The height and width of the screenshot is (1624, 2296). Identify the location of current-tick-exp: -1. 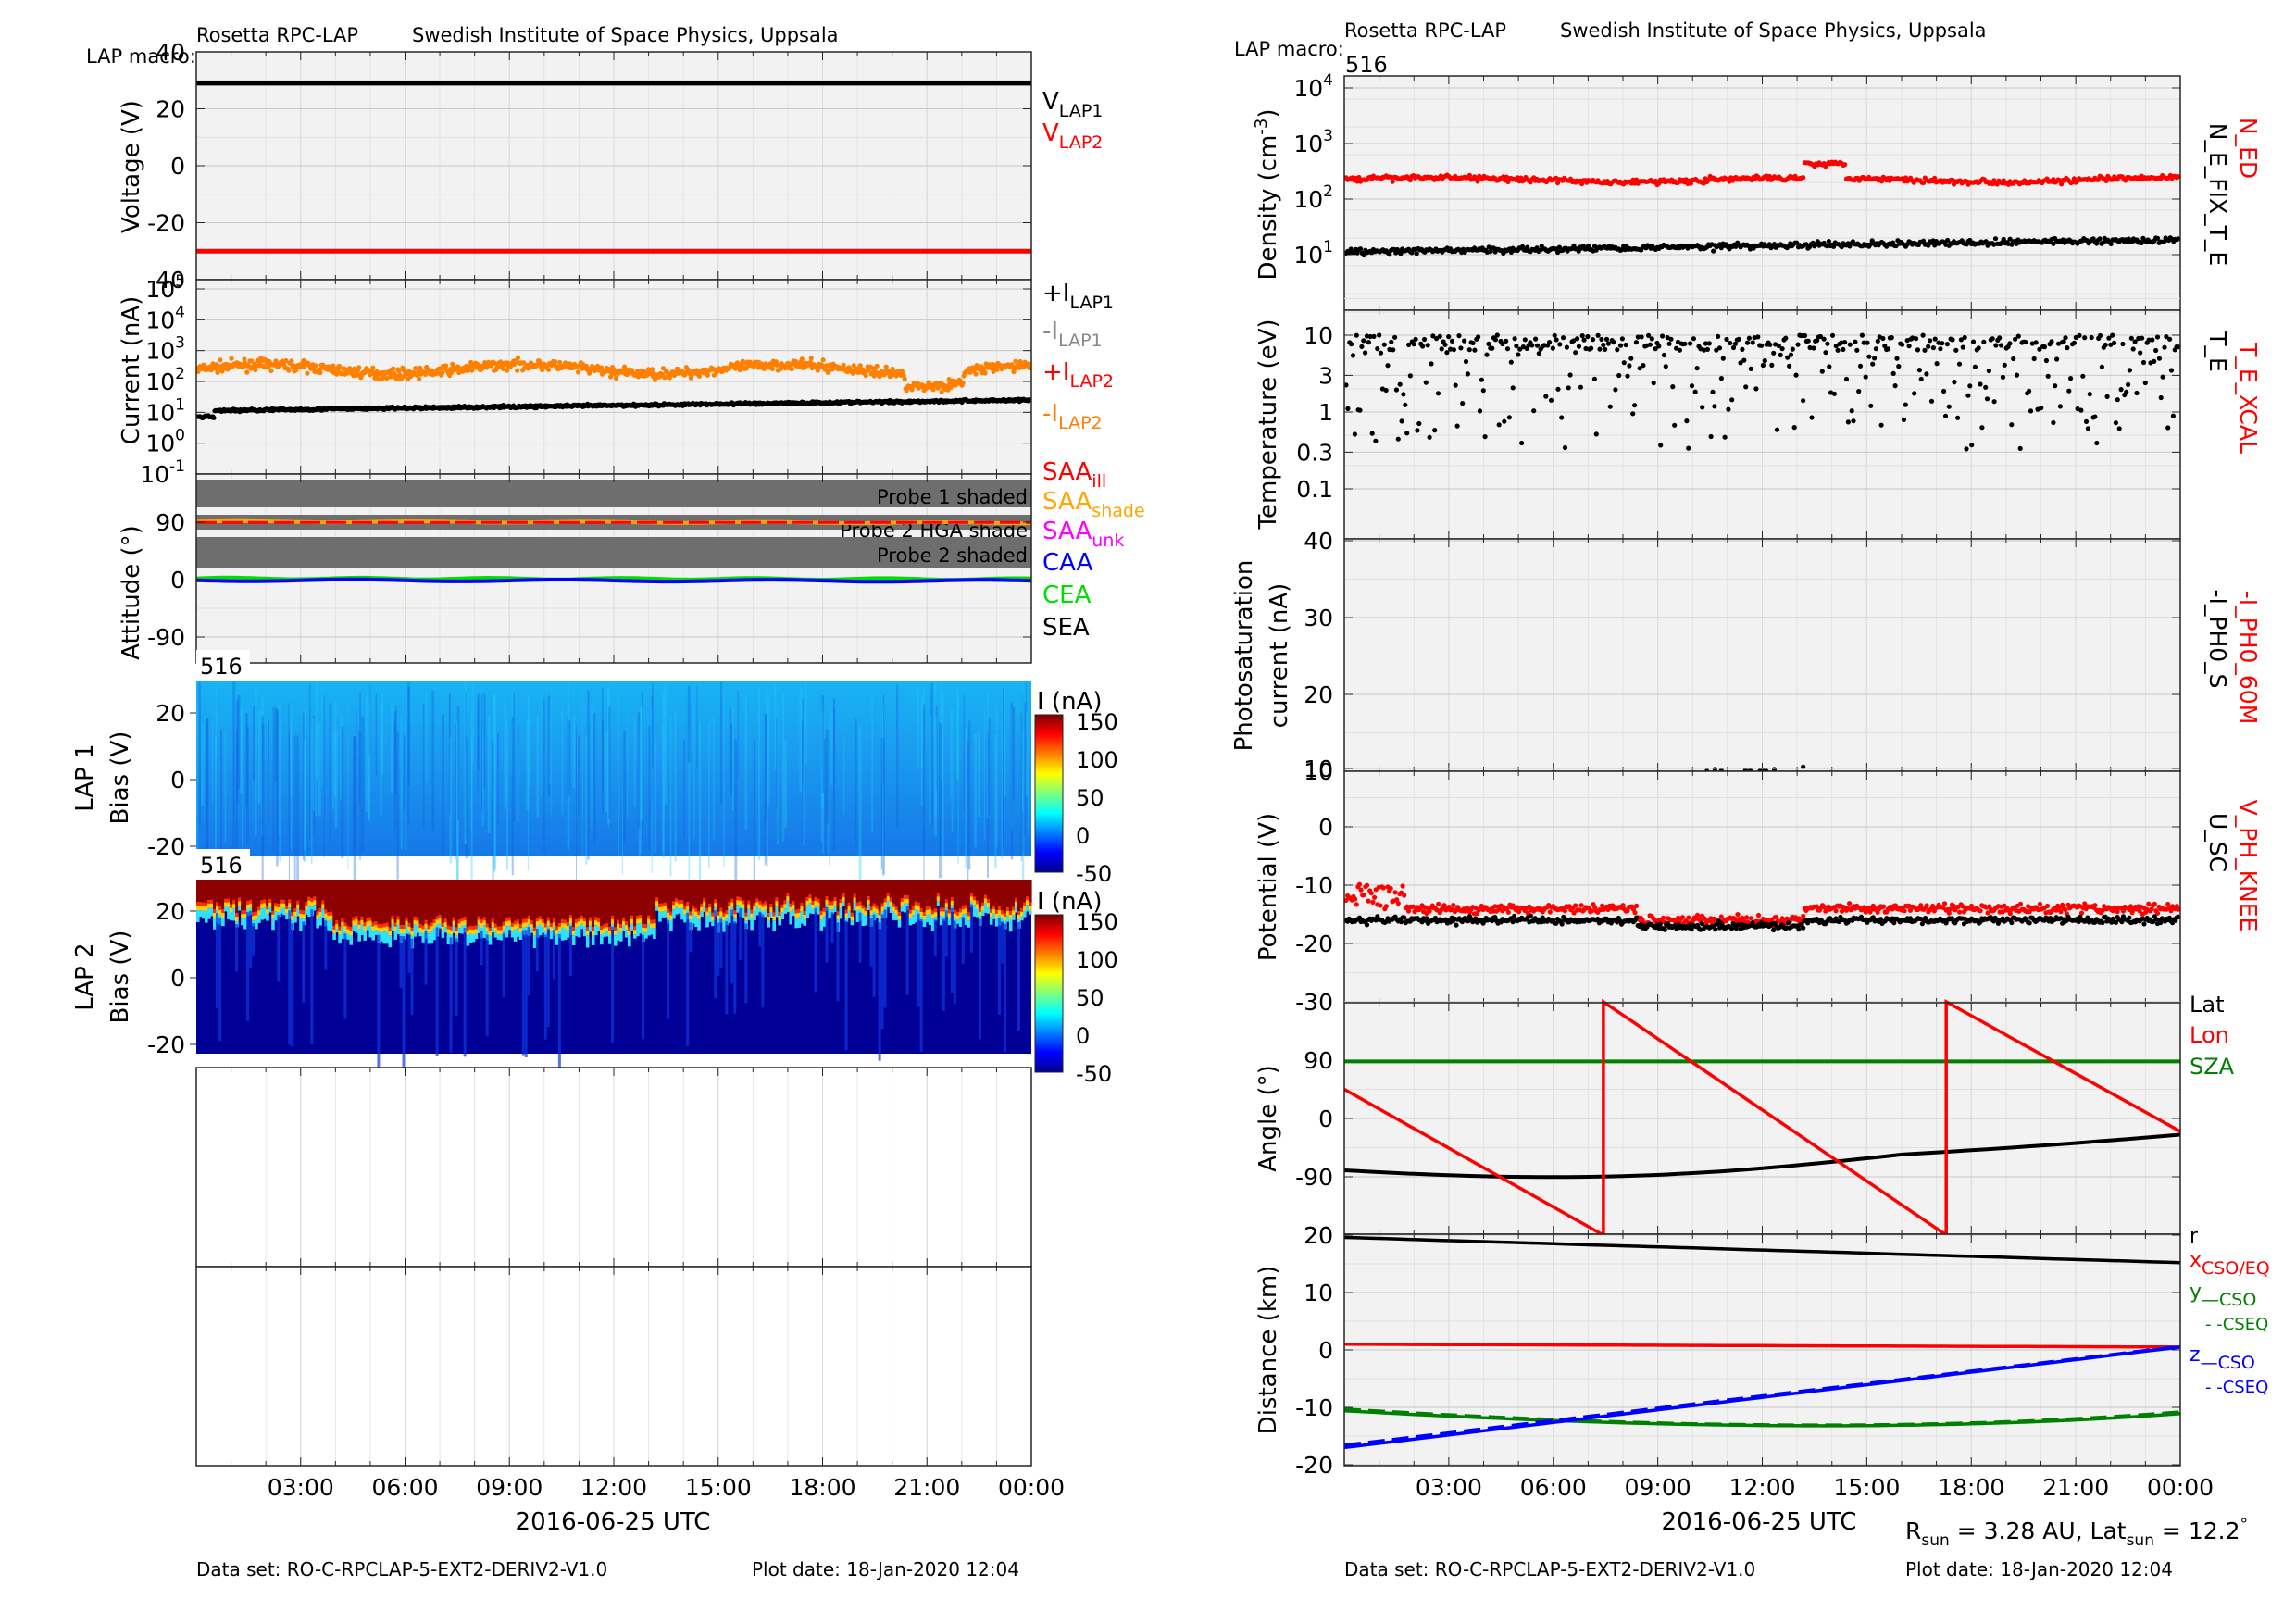
(177, 466).